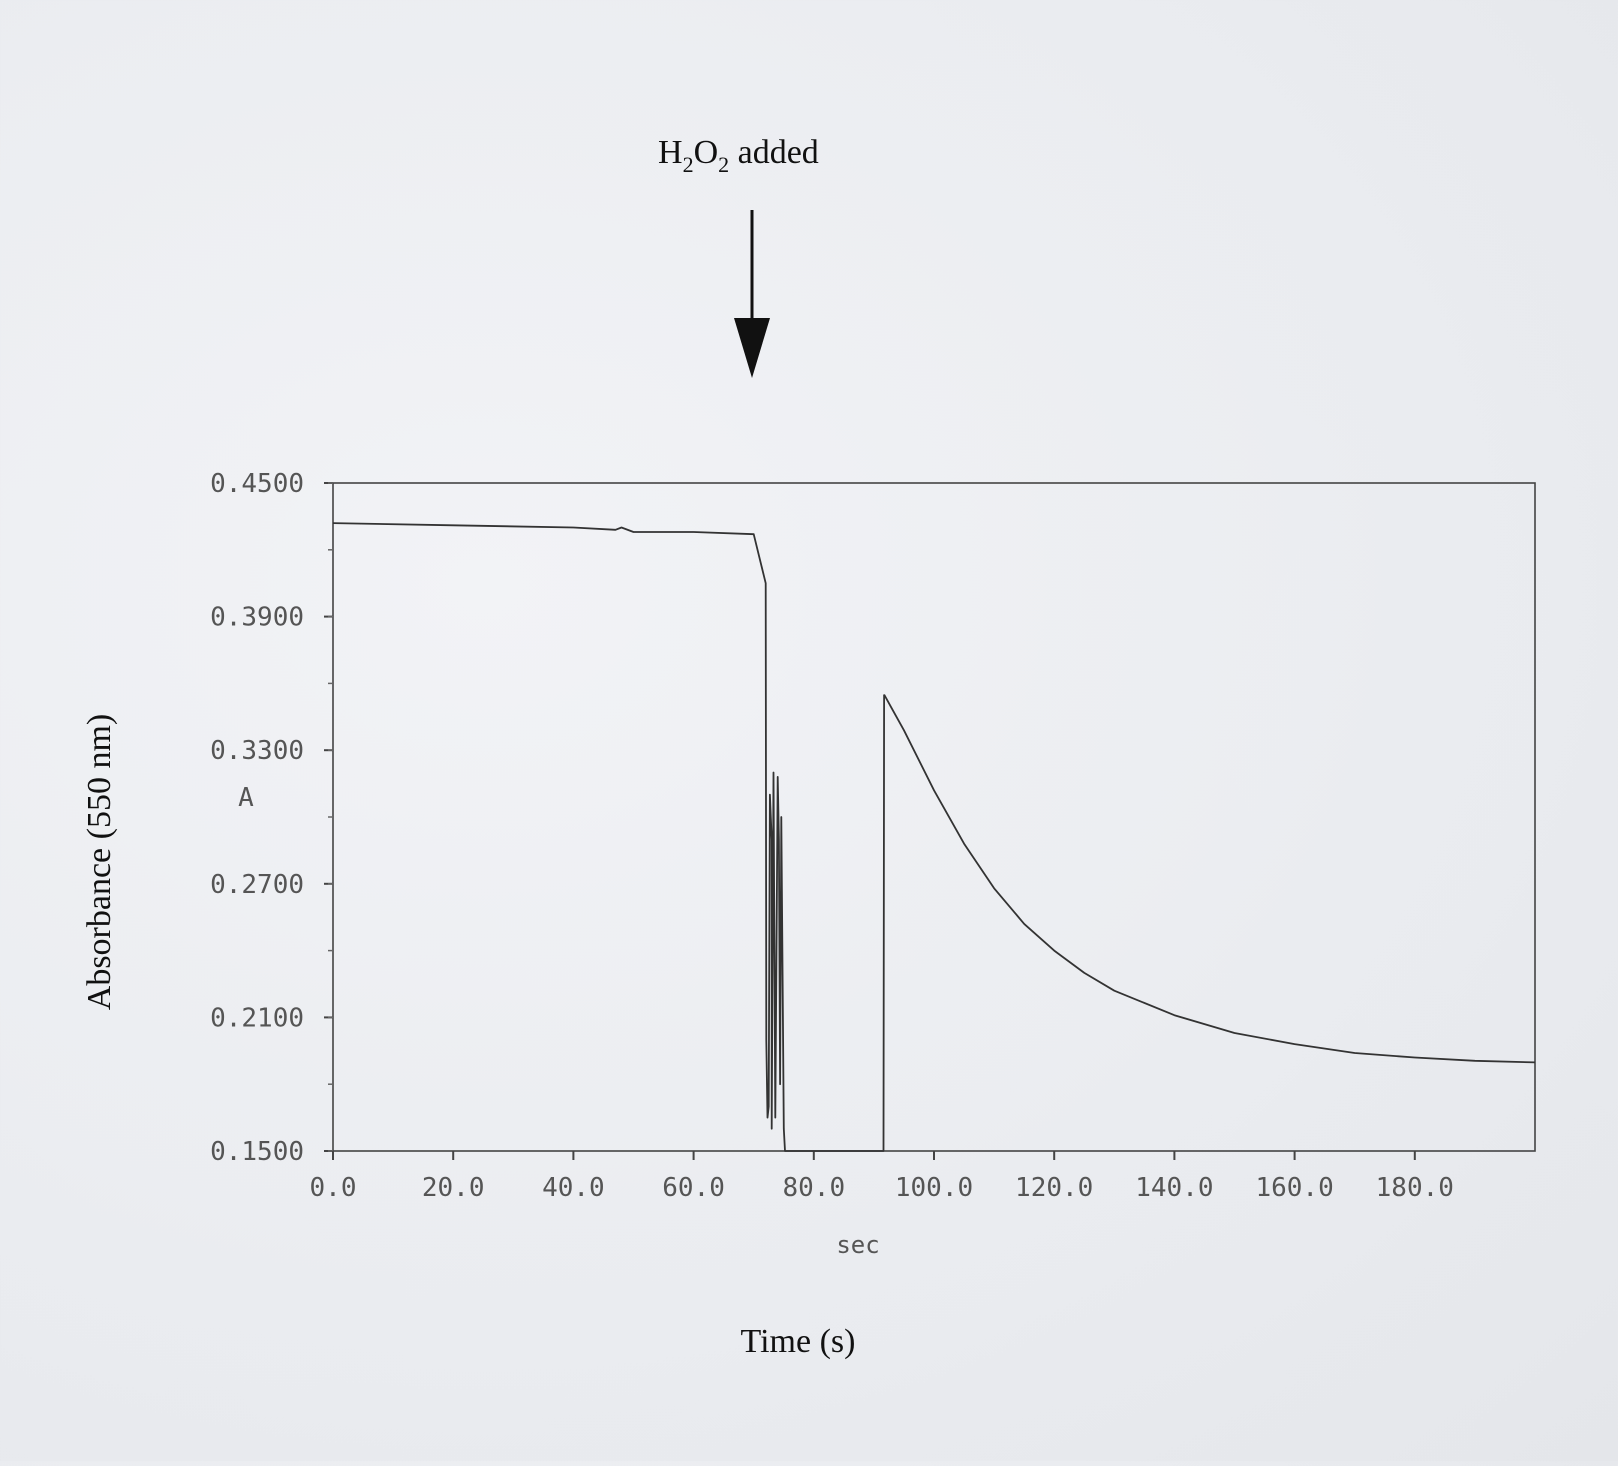  What do you see at coordinates (257, 1018) in the screenshot?
I see `y-tick-label-4: 0.2100` at bounding box center [257, 1018].